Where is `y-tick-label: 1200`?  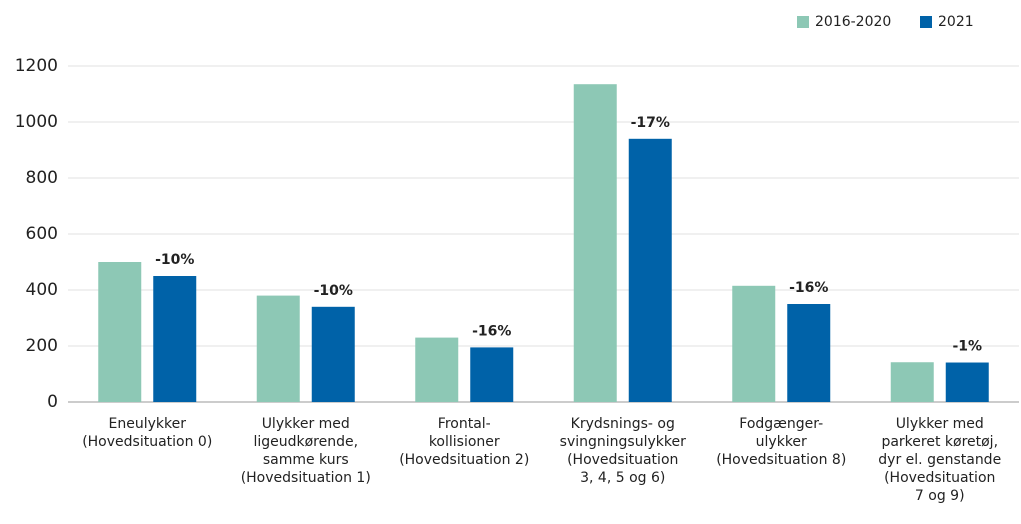 y-tick-label: 1200 is located at coordinates (36, 66).